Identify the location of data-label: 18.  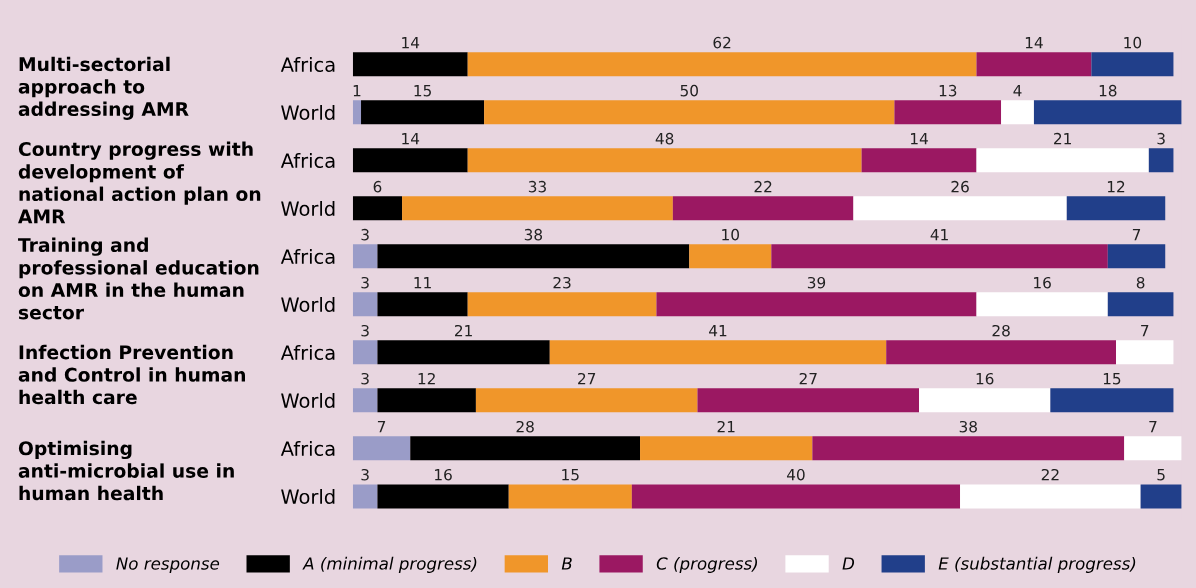
(1108, 90).